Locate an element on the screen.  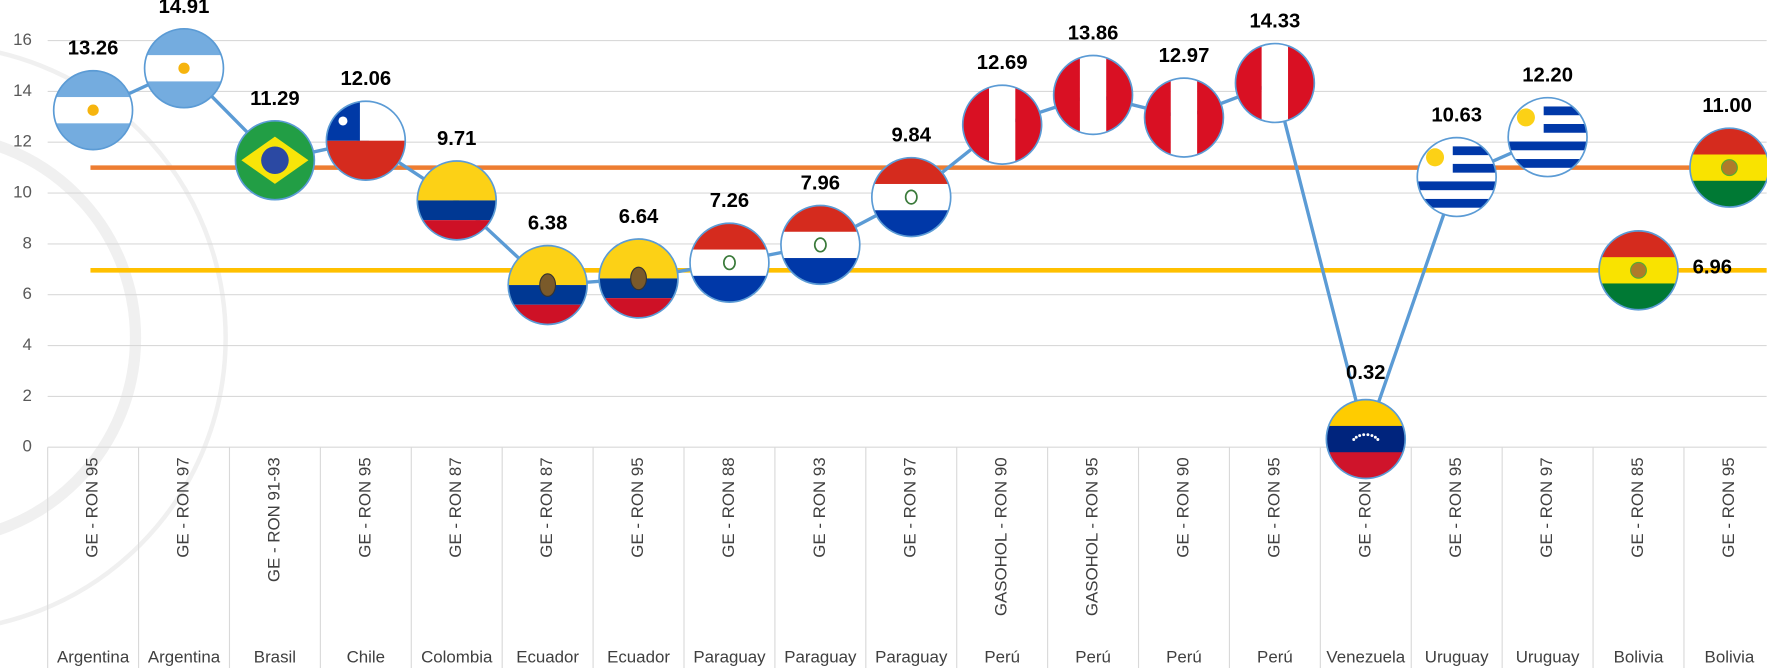
x-group-label: Uruguay is located at coordinates (1457, 656).